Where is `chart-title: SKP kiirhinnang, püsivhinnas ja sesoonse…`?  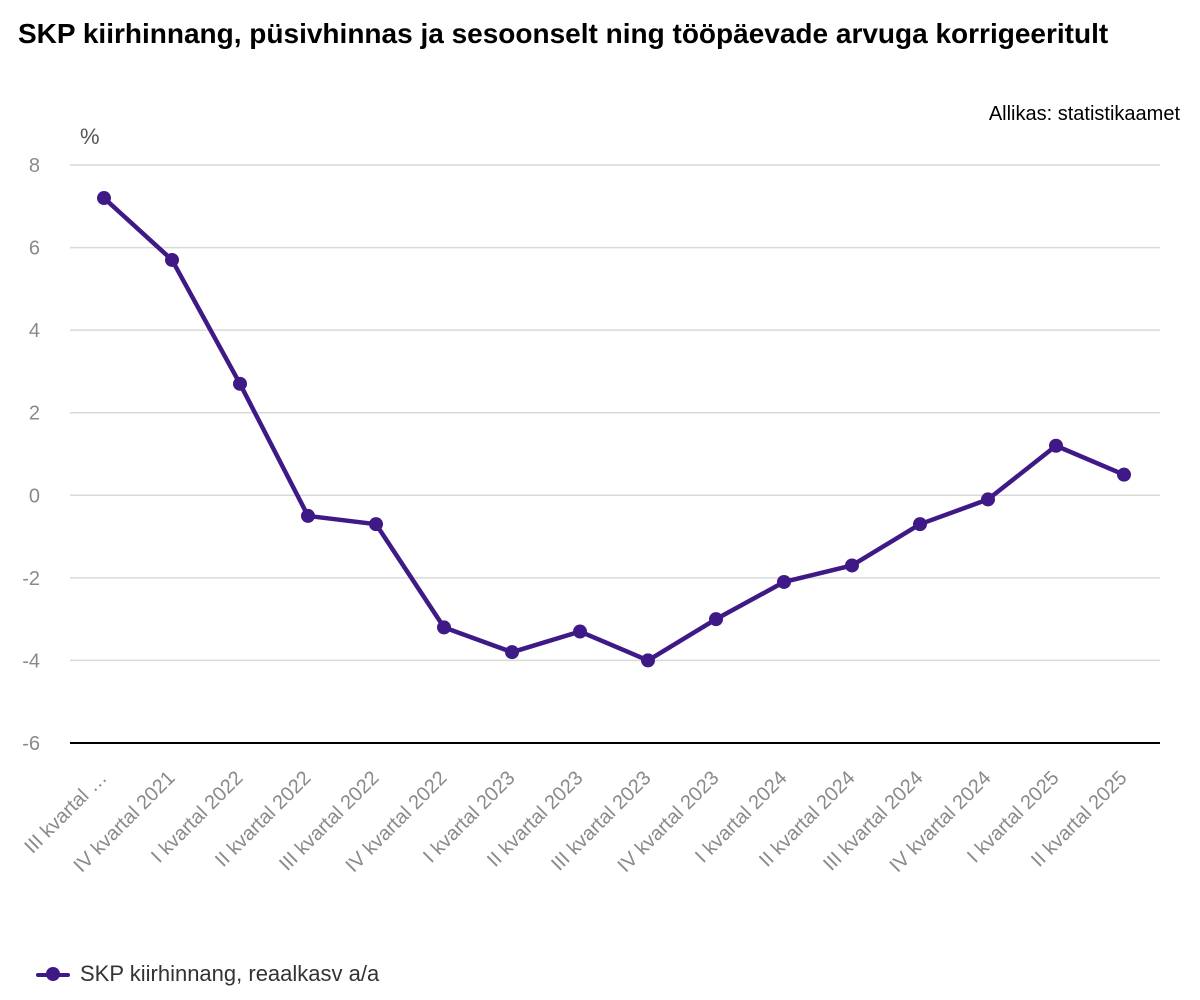 chart-title: SKP kiirhinnang, püsivhinnas ja sesoonse… is located at coordinates (563, 33).